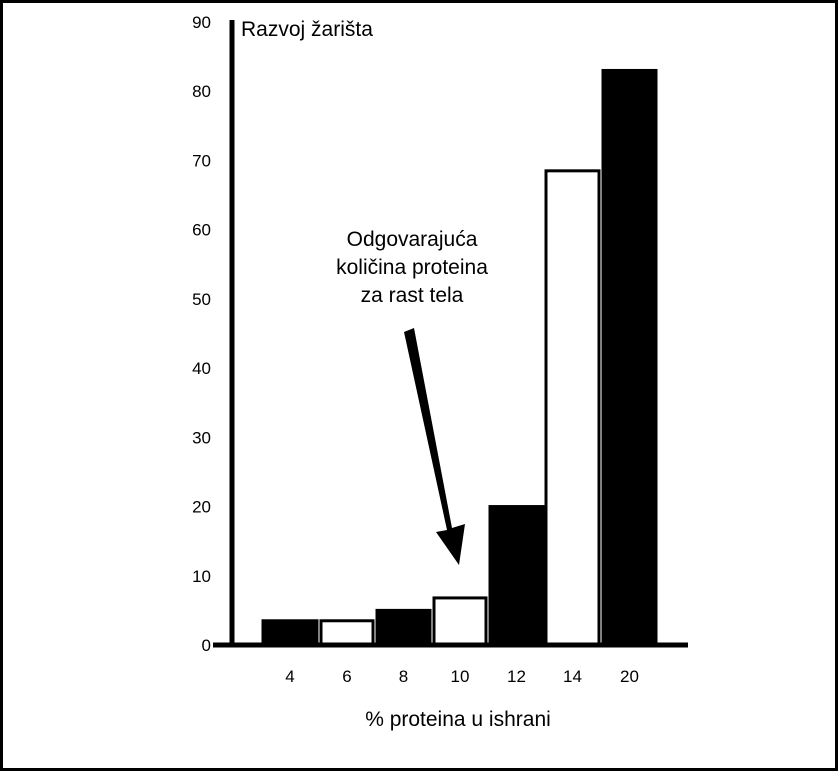 This screenshot has height=771, width=838. What do you see at coordinates (412, 295) in the screenshot?
I see `annotation-line-3: za rast tela` at bounding box center [412, 295].